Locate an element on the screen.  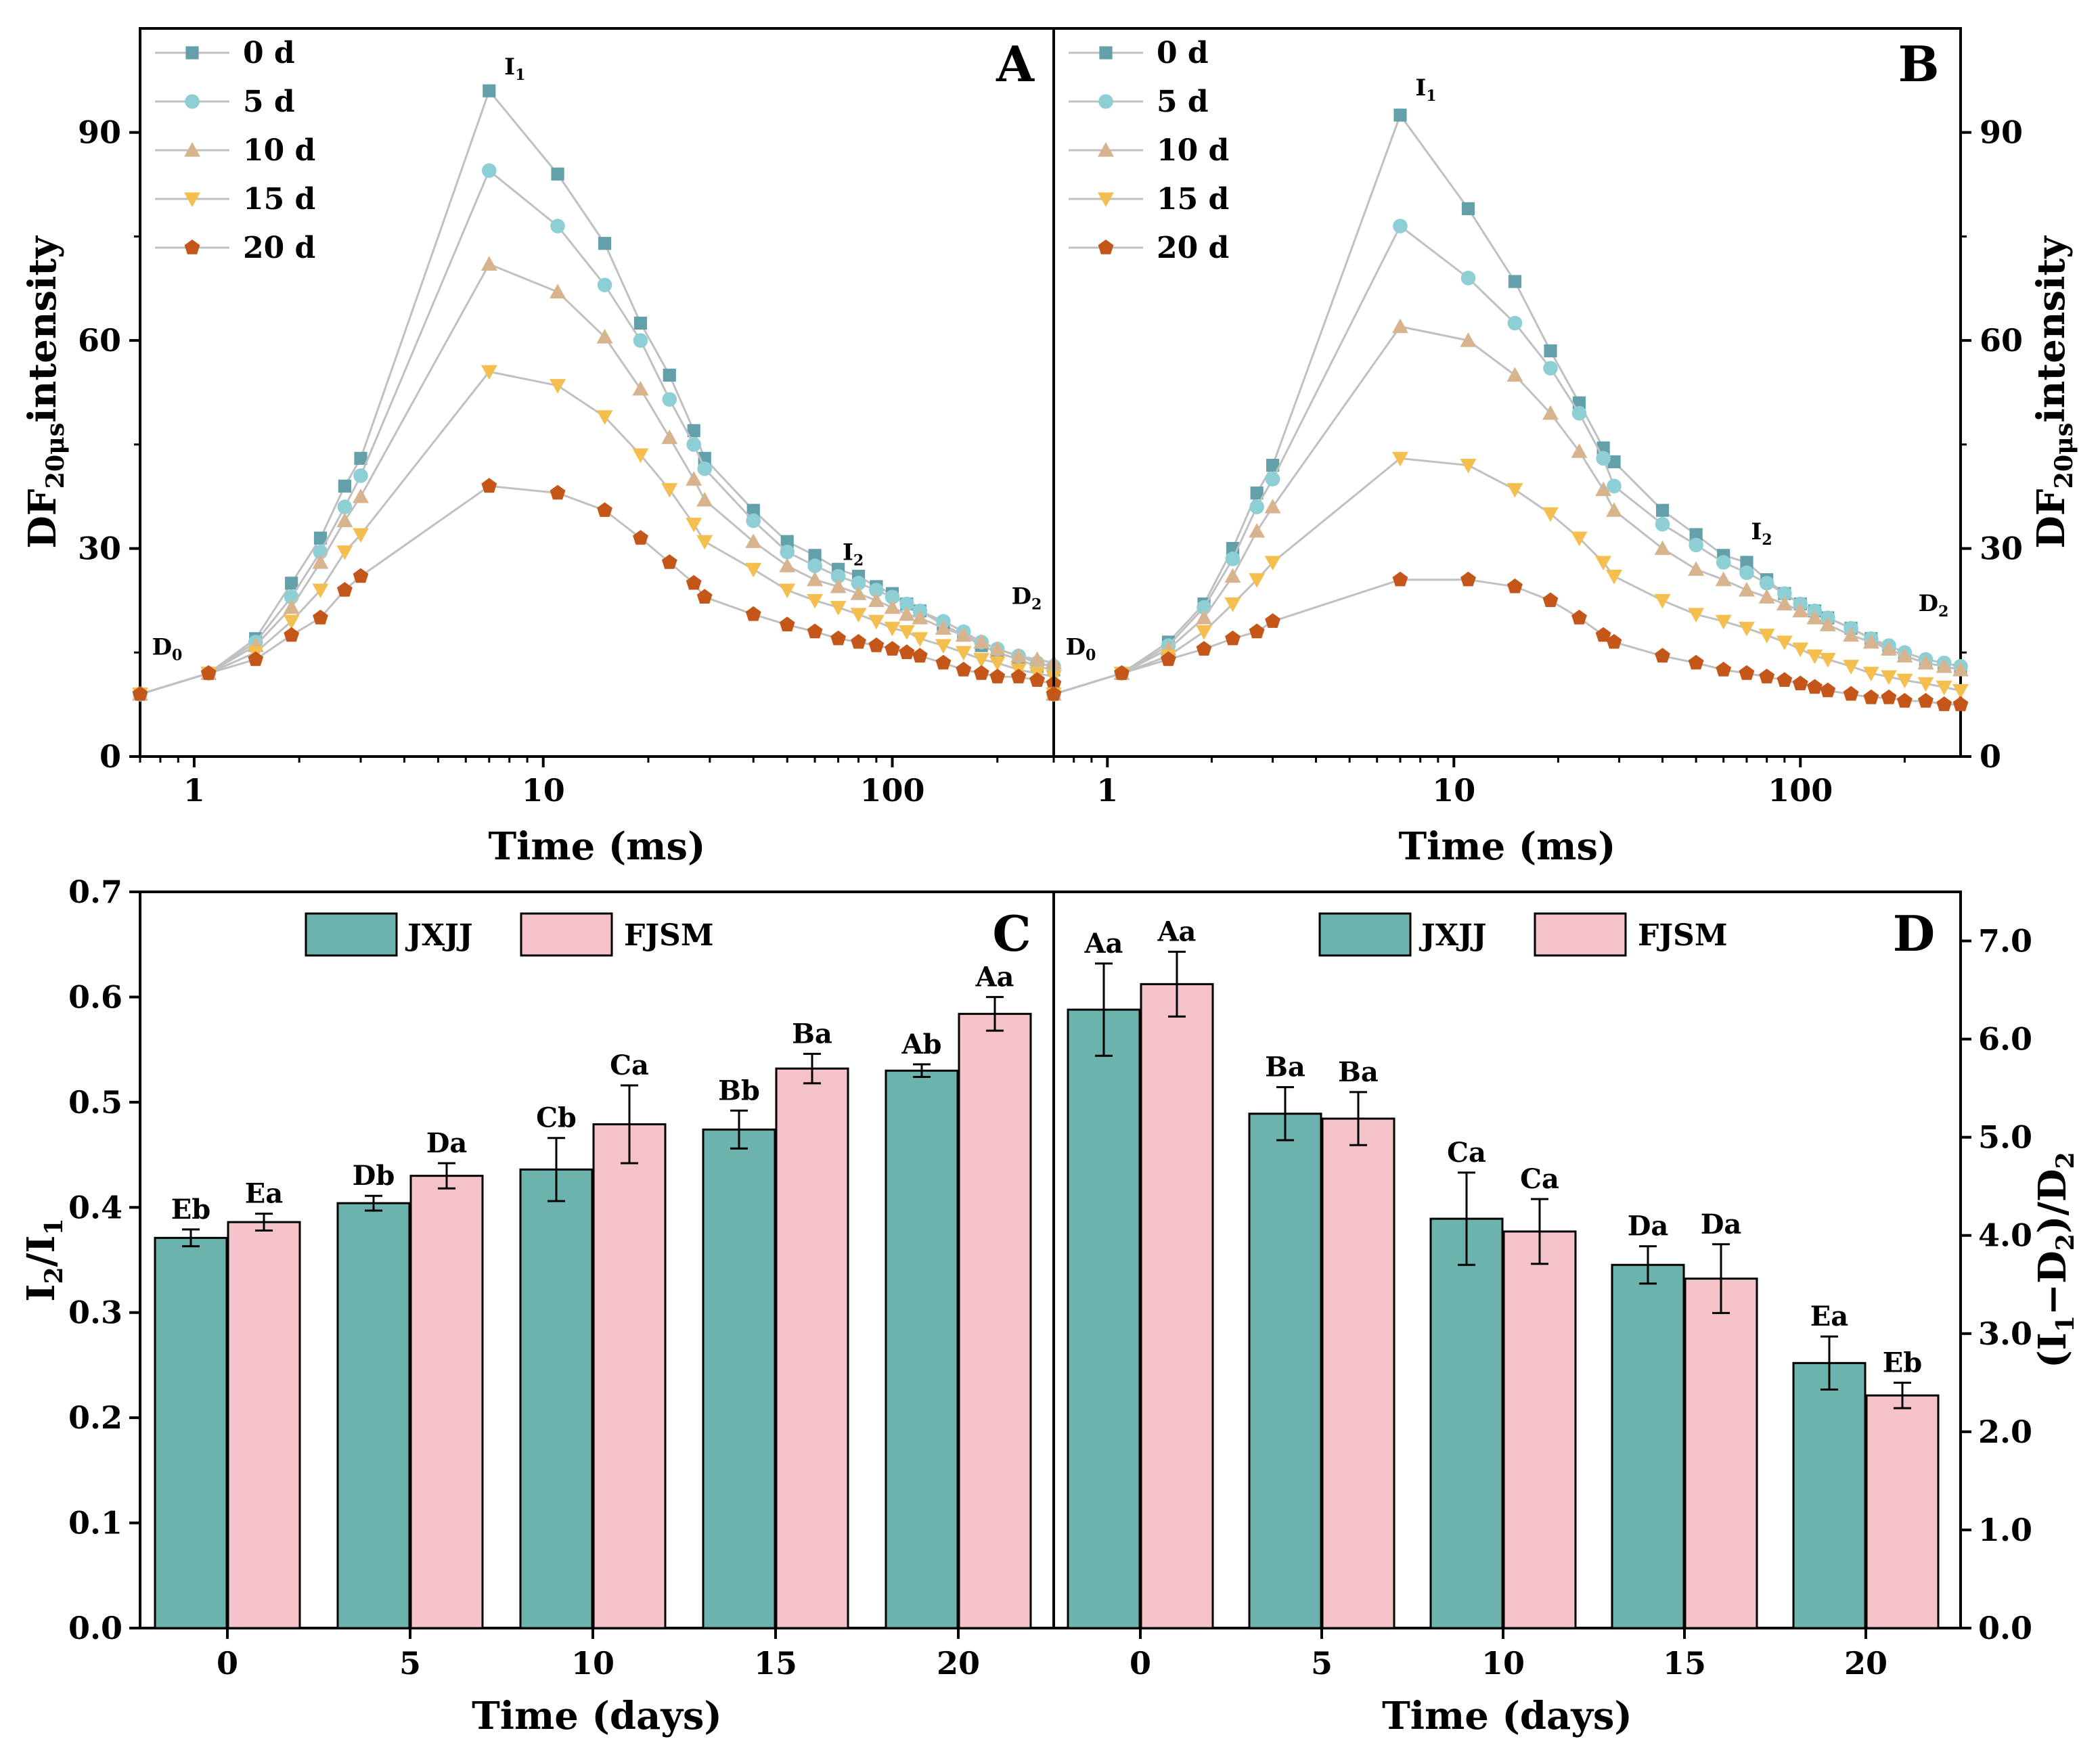
annotation-sub: 0 is located at coordinates (1091, 655).